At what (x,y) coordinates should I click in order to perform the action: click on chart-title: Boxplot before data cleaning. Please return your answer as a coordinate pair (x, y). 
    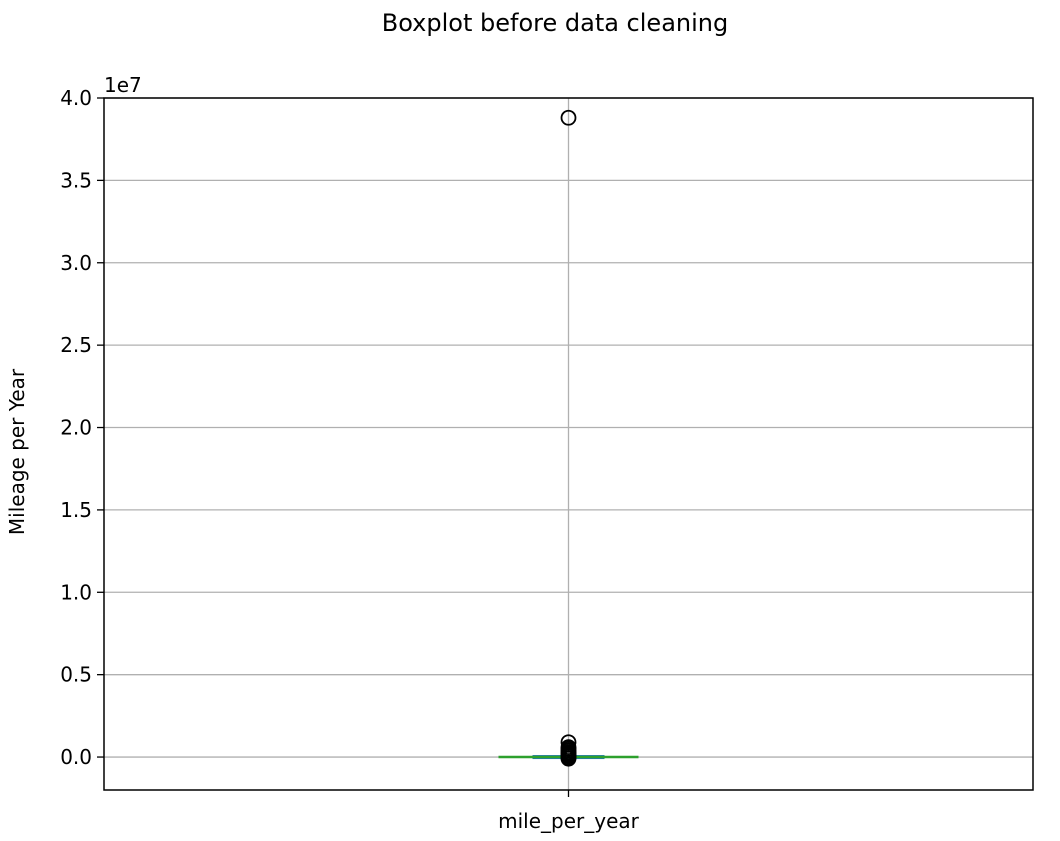
    Looking at the image, I should click on (555, 23).